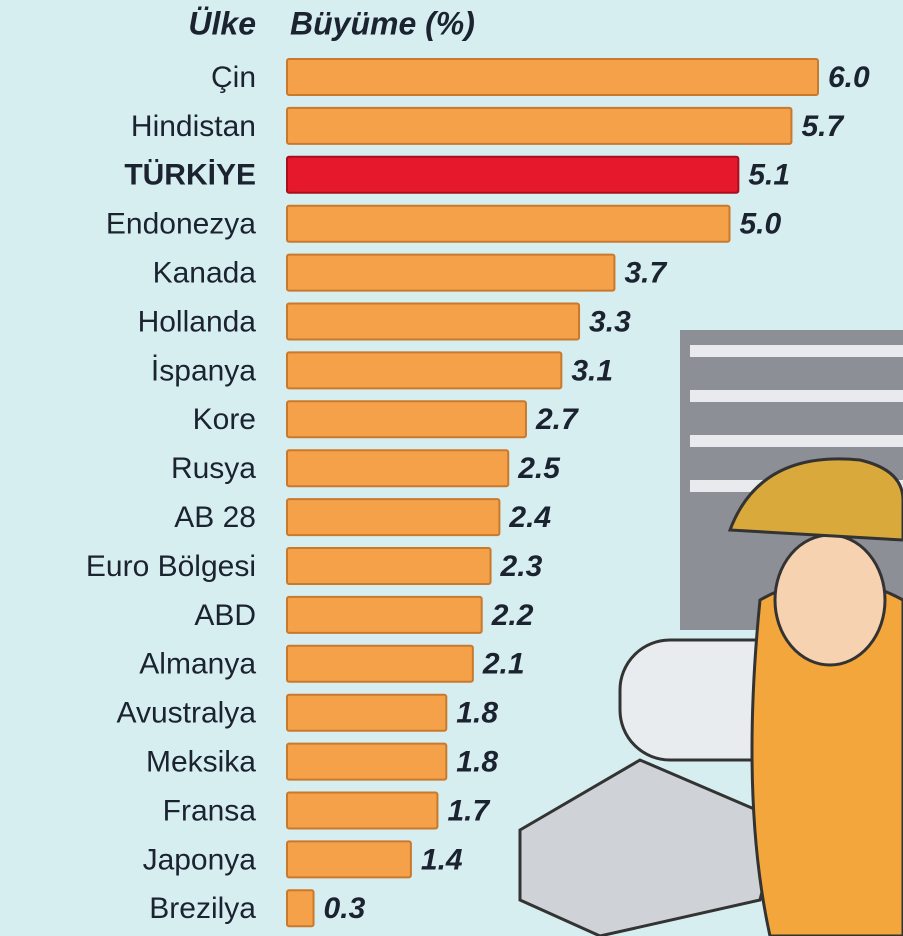 The height and width of the screenshot is (936, 903). Describe the element at coordinates (233, 77) in the screenshot. I see `category-label: Çin` at that location.